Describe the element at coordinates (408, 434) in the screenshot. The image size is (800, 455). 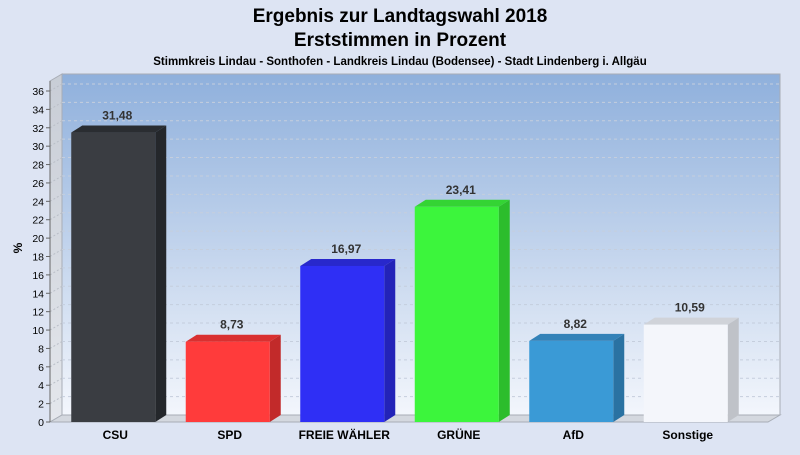
I see `x-axis: CSU SPD FREIE WÄHLER GRÜNE AfD Sonstige` at that location.